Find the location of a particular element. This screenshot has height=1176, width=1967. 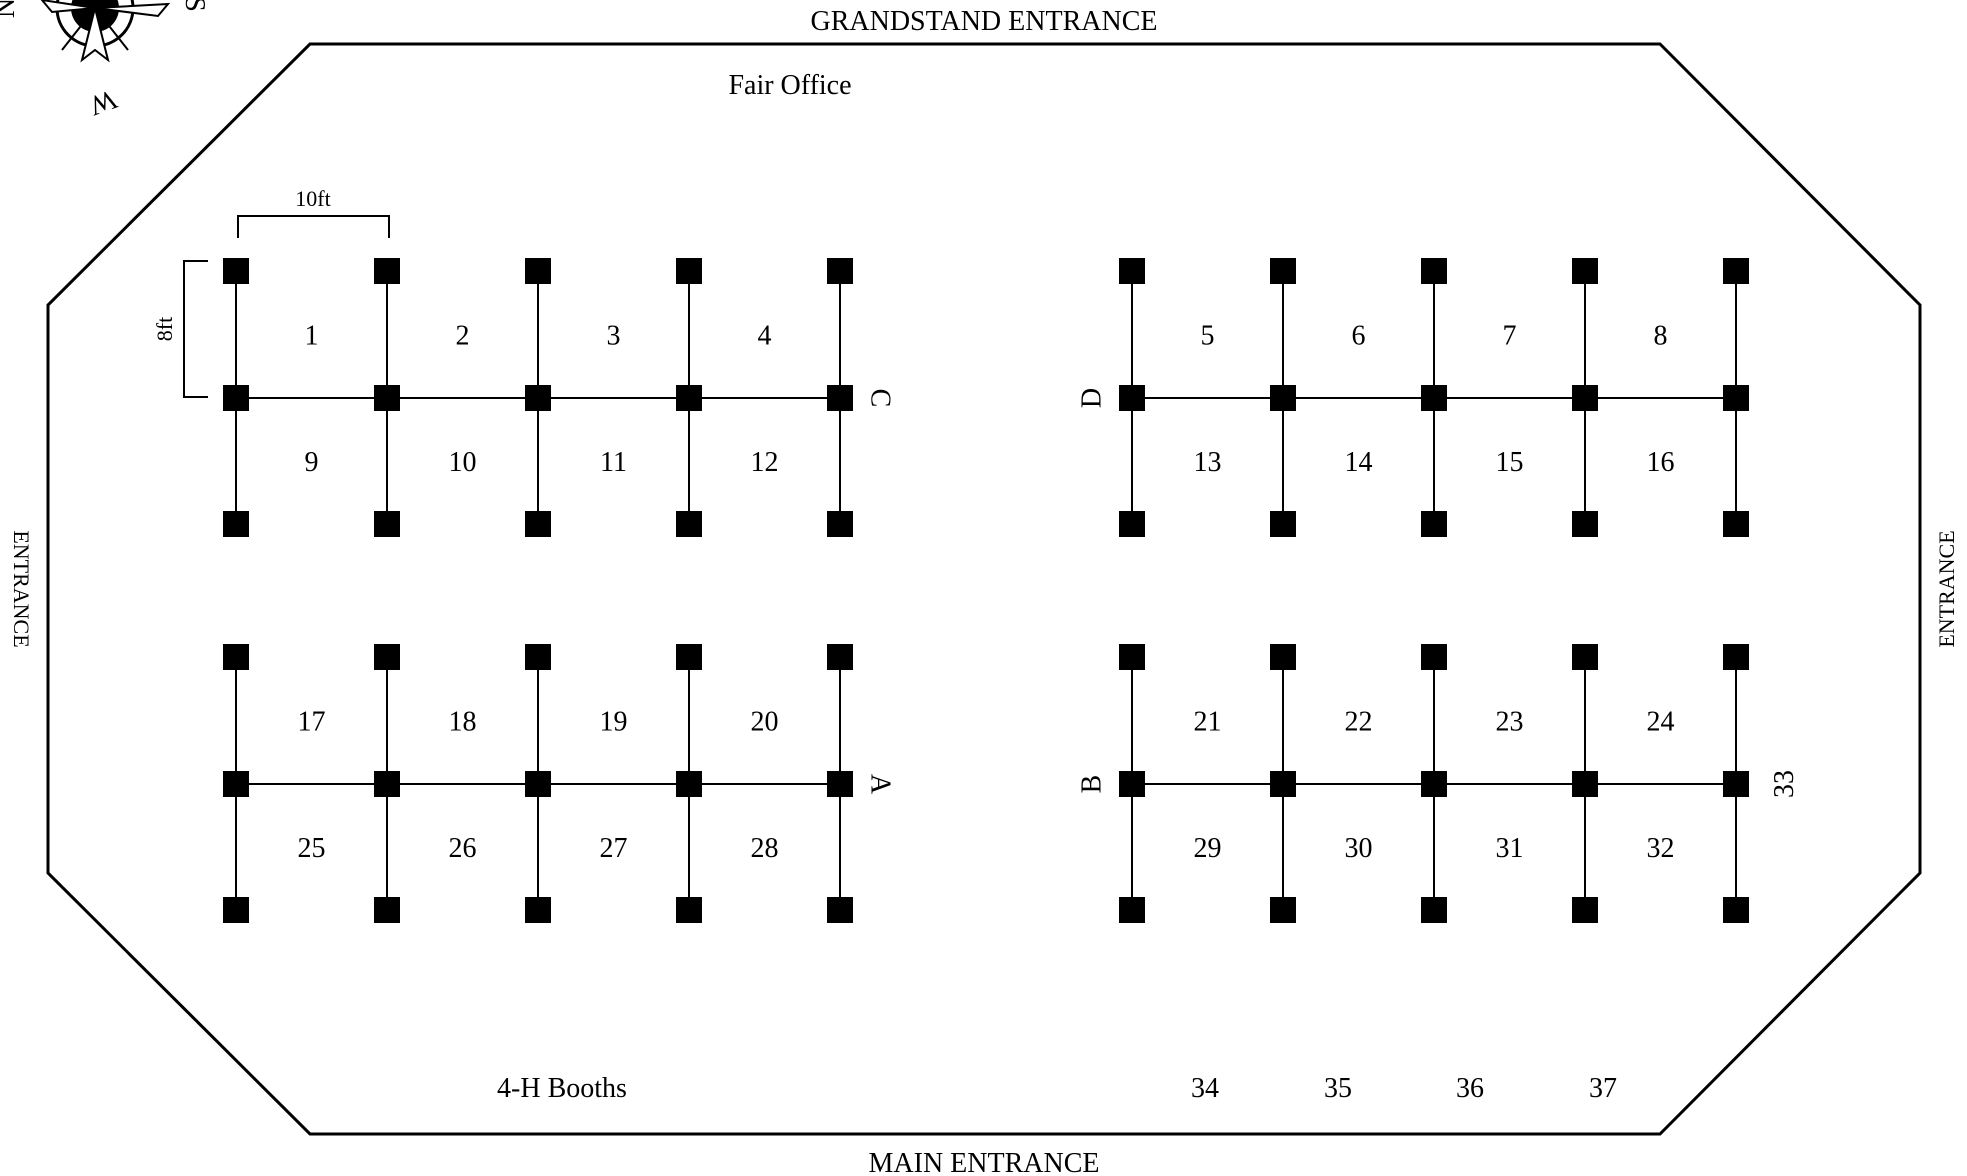

booth-number-5: 5 is located at coordinates (1208, 336).